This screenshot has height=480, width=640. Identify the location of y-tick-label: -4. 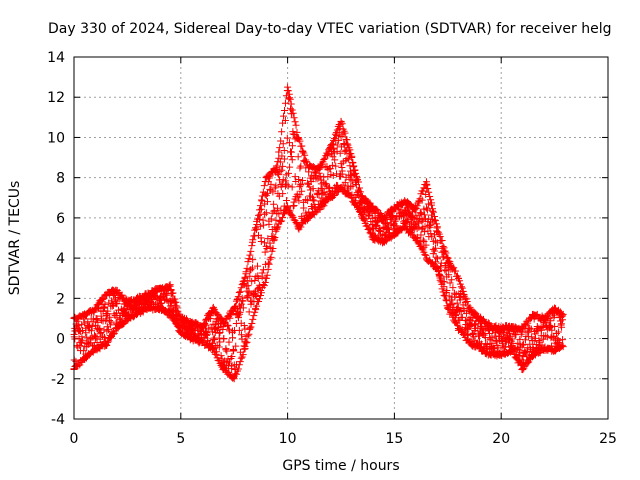
(58, 420).